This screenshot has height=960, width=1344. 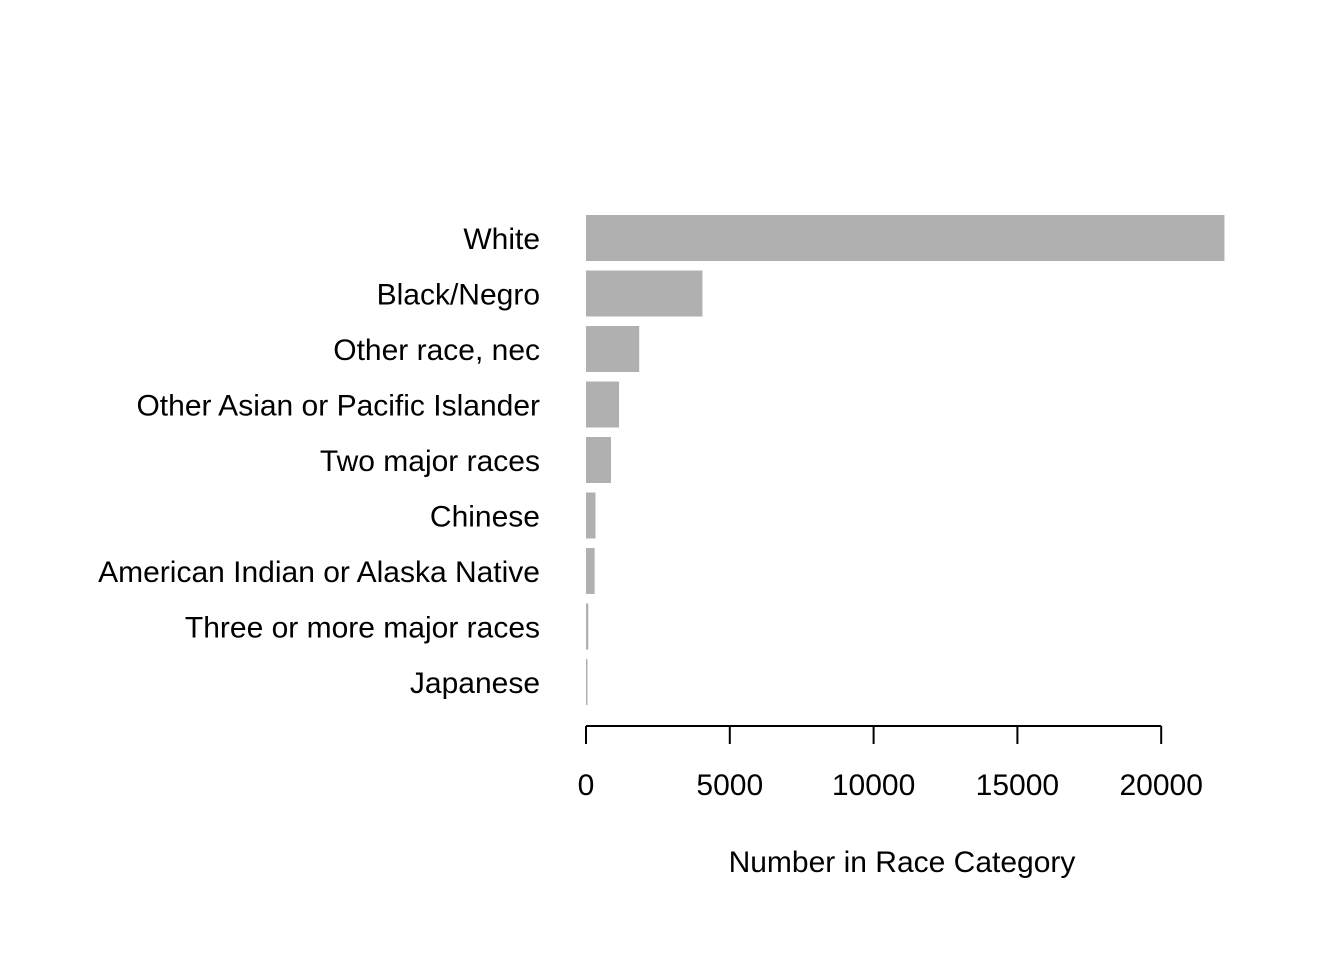 I want to click on x-tick-label: 20000, so click(x=1160, y=785).